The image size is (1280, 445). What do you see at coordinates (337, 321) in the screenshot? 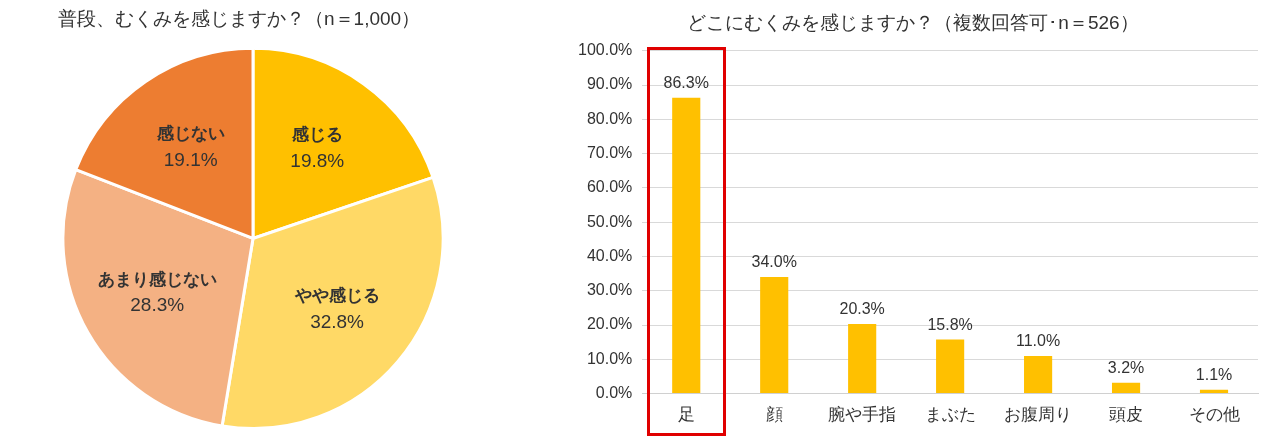
I see `data-label: 32.8%` at bounding box center [337, 321].